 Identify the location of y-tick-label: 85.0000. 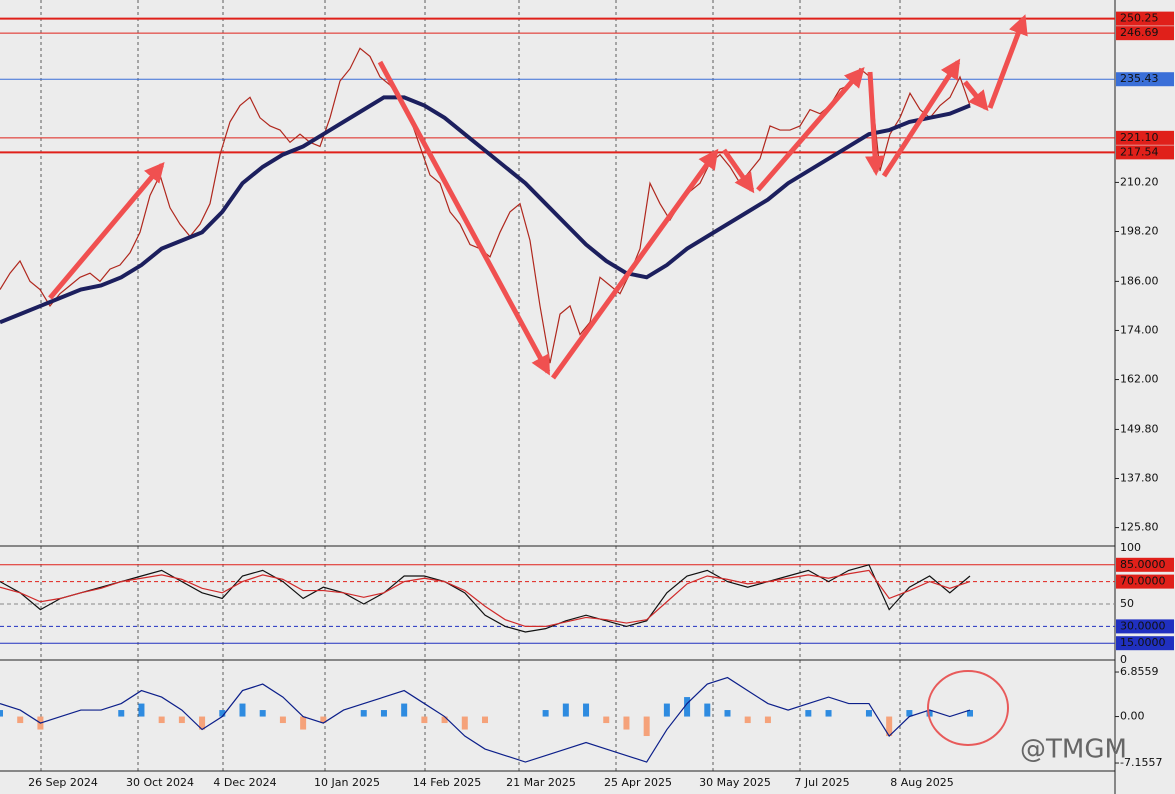
(1143, 564).